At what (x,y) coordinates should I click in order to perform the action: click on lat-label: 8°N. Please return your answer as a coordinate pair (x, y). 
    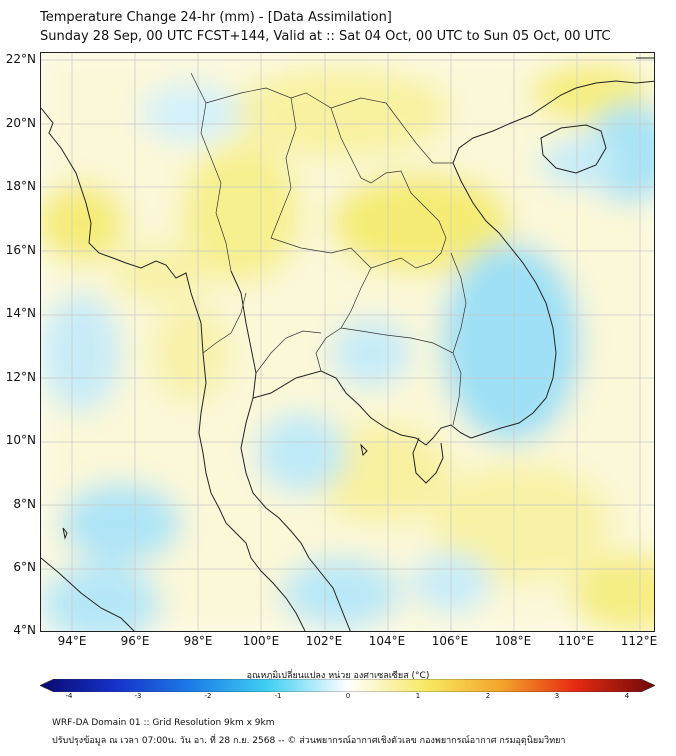
    Looking at the image, I should click on (24, 504).